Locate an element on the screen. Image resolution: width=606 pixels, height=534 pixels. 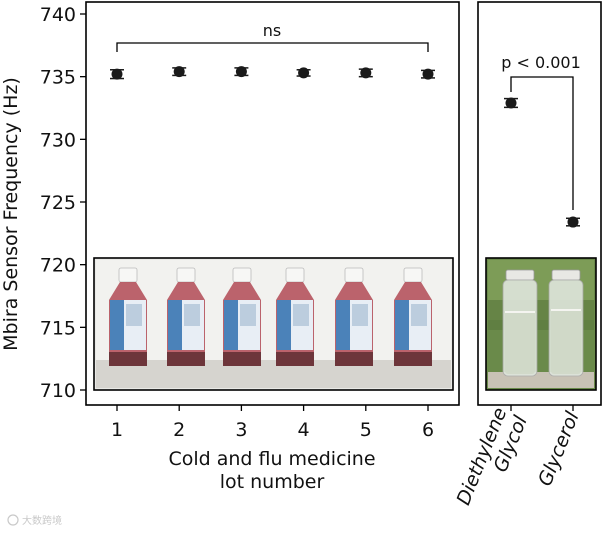
medicine-bottles-photo is located at coordinates (273, 324).